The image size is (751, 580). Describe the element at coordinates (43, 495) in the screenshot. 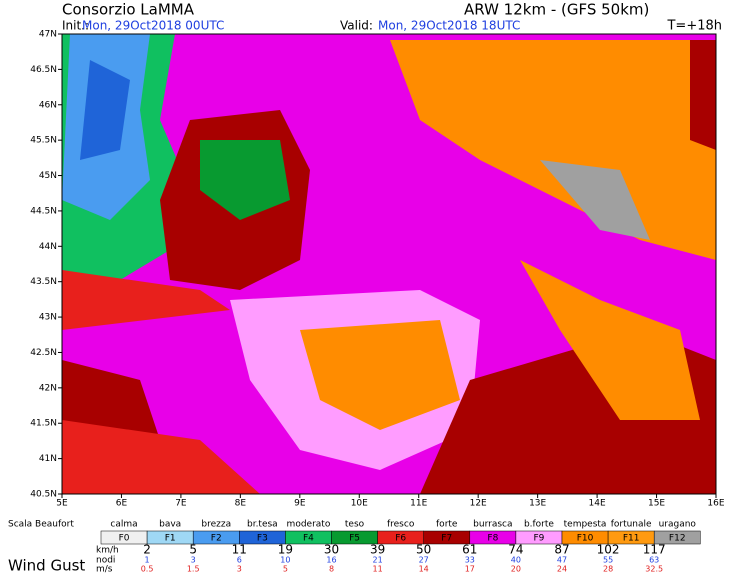

I see `lat-label: 40.5N` at that location.